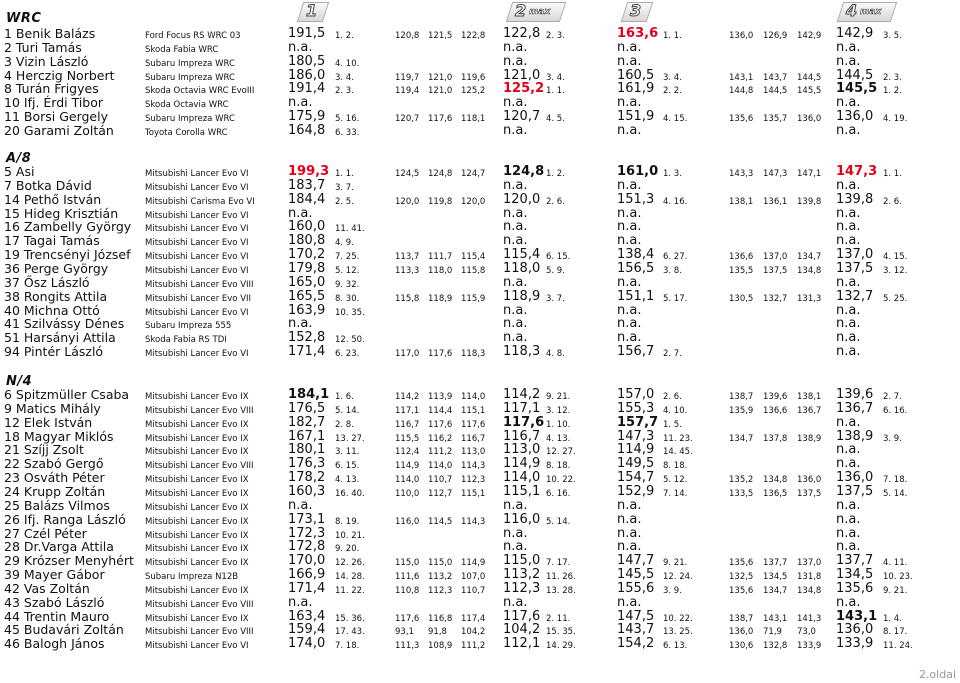 Image resolution: width=960 pixels, height=683 pixels. I want to click on stage-4-position: 2. 6., so click(892, 201).